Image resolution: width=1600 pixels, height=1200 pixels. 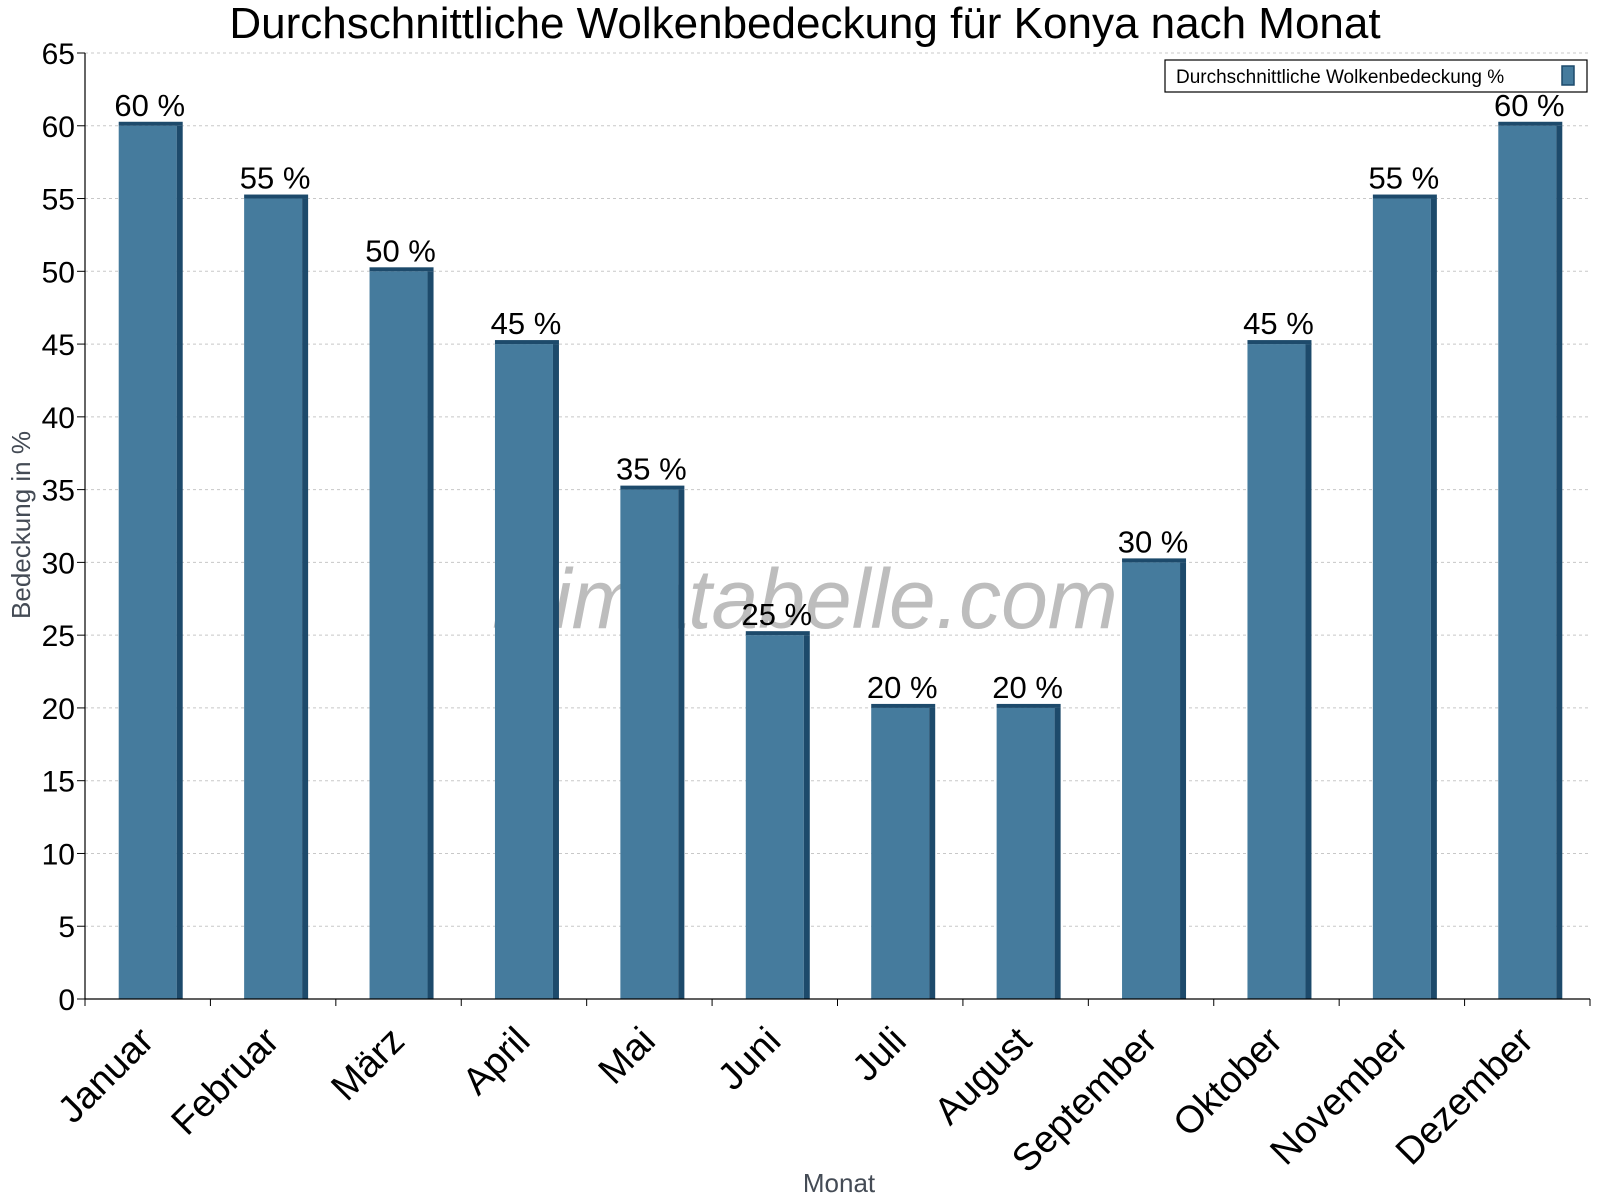 What do you see at coordinates (58, 418) in the screenshot?
I see `y-tick-label: 40` at bounding box center [58, 418].